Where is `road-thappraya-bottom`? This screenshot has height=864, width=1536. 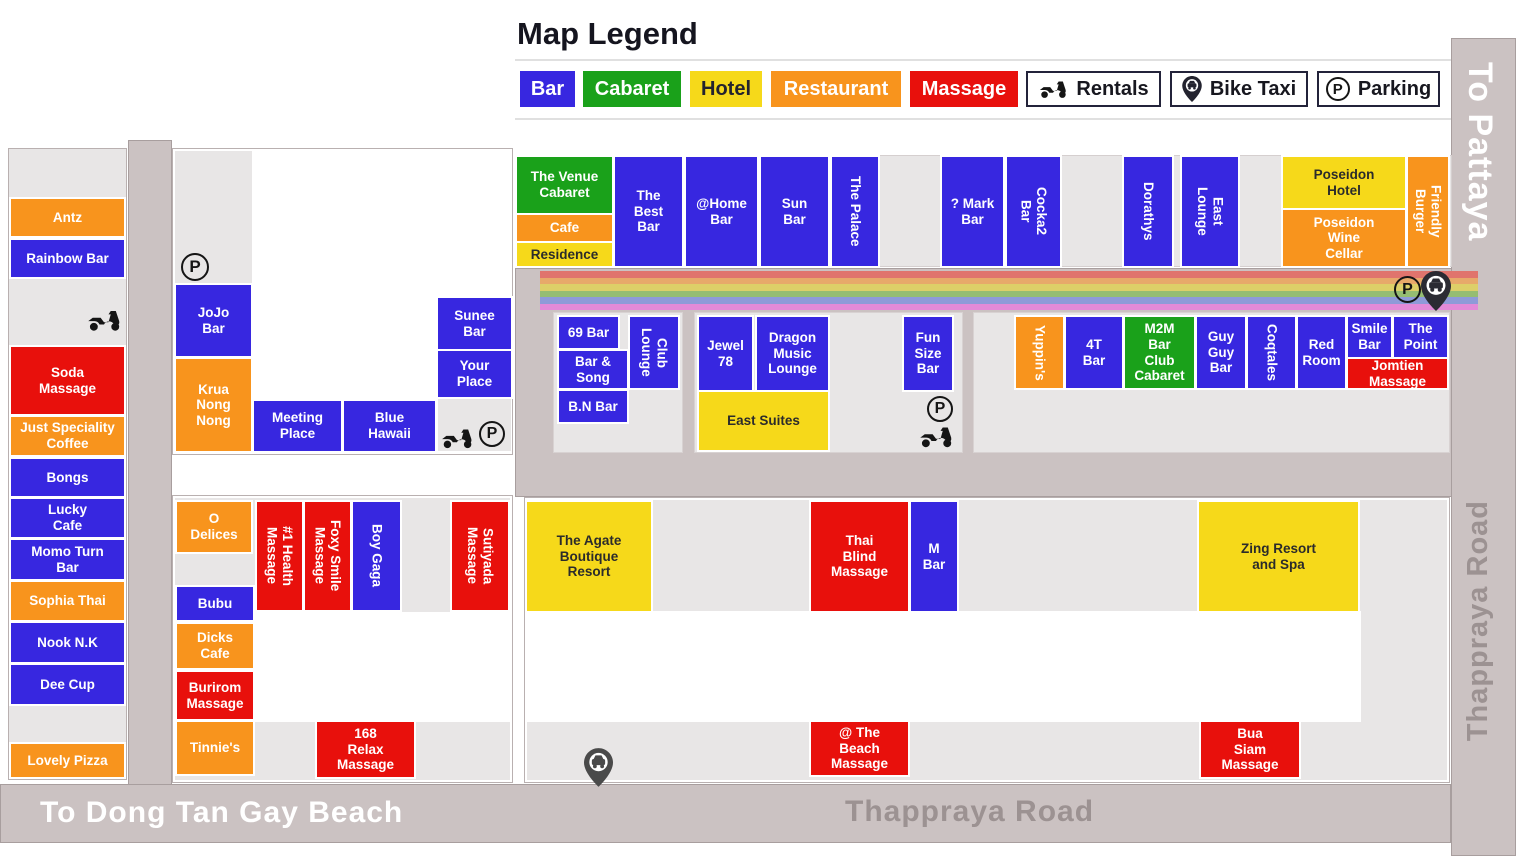
road-thappraya-bottom is located at coordinates (725, 813).